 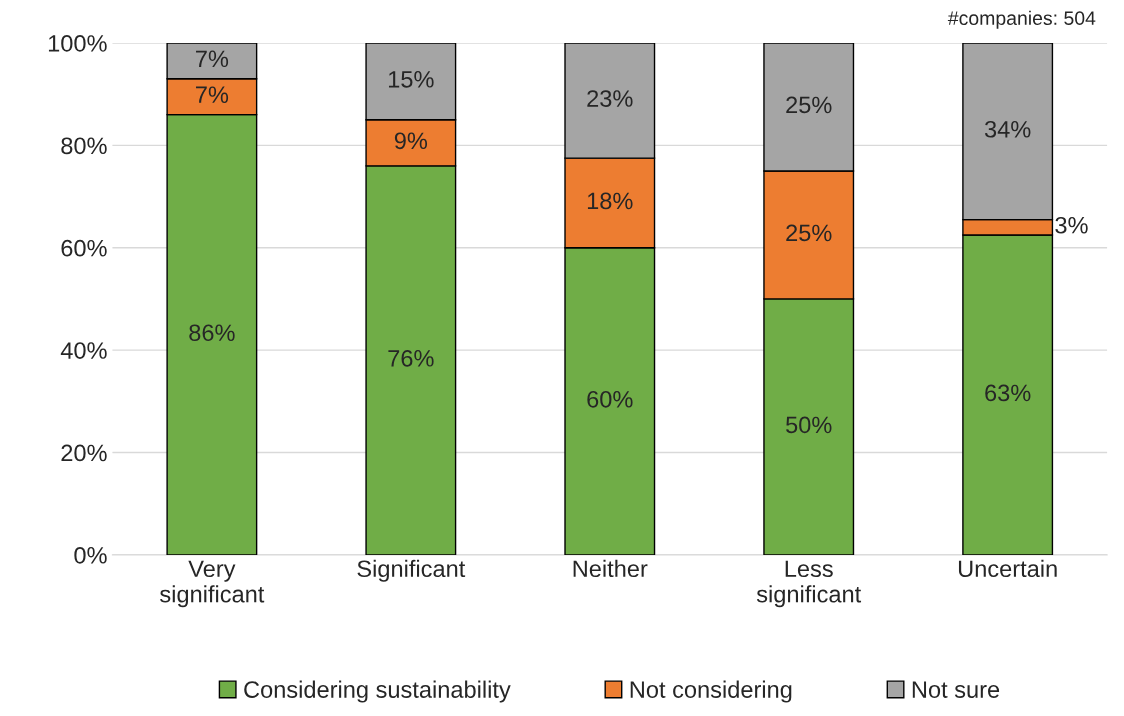 What do you see at coordinates (1008, 393) in the screenshot?
I see `data-label: 63%` at bounding box center [1008, 393].